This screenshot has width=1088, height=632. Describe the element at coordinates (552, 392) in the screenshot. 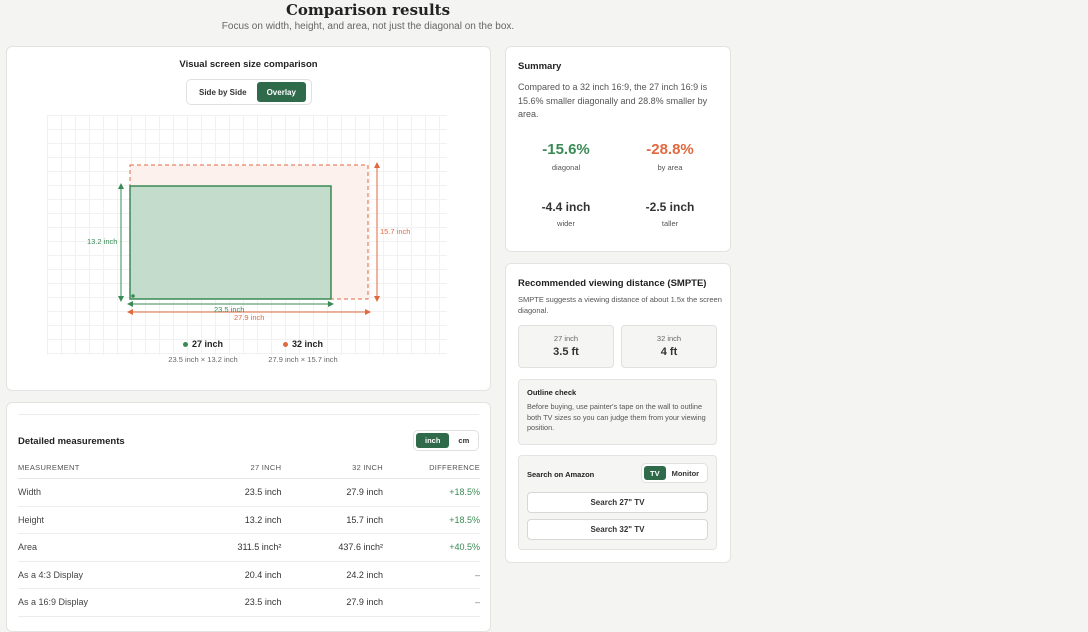

I see `outline-title: Outline check` at that location.